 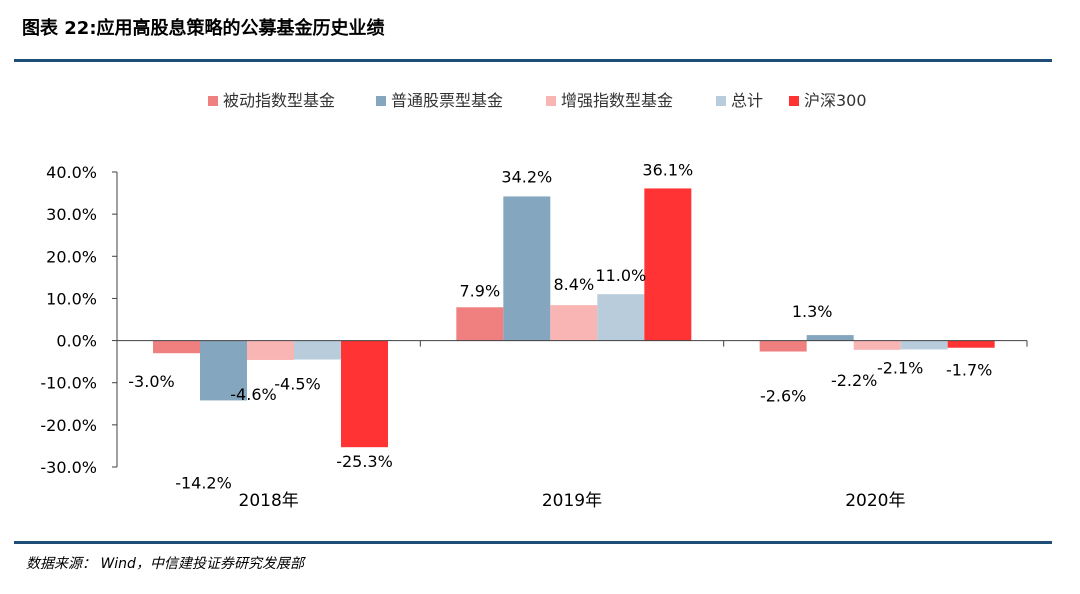 I want to click on legend-label: 增强指数型基金, so click(x=617, y=100).